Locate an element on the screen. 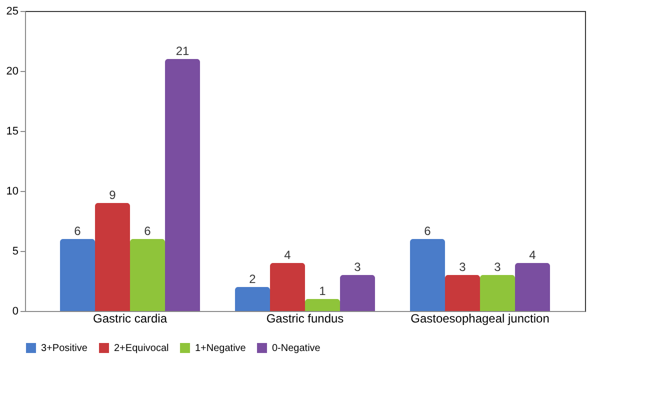  x-tick-label: Gastric fundus is located at coordinates (305, 319).